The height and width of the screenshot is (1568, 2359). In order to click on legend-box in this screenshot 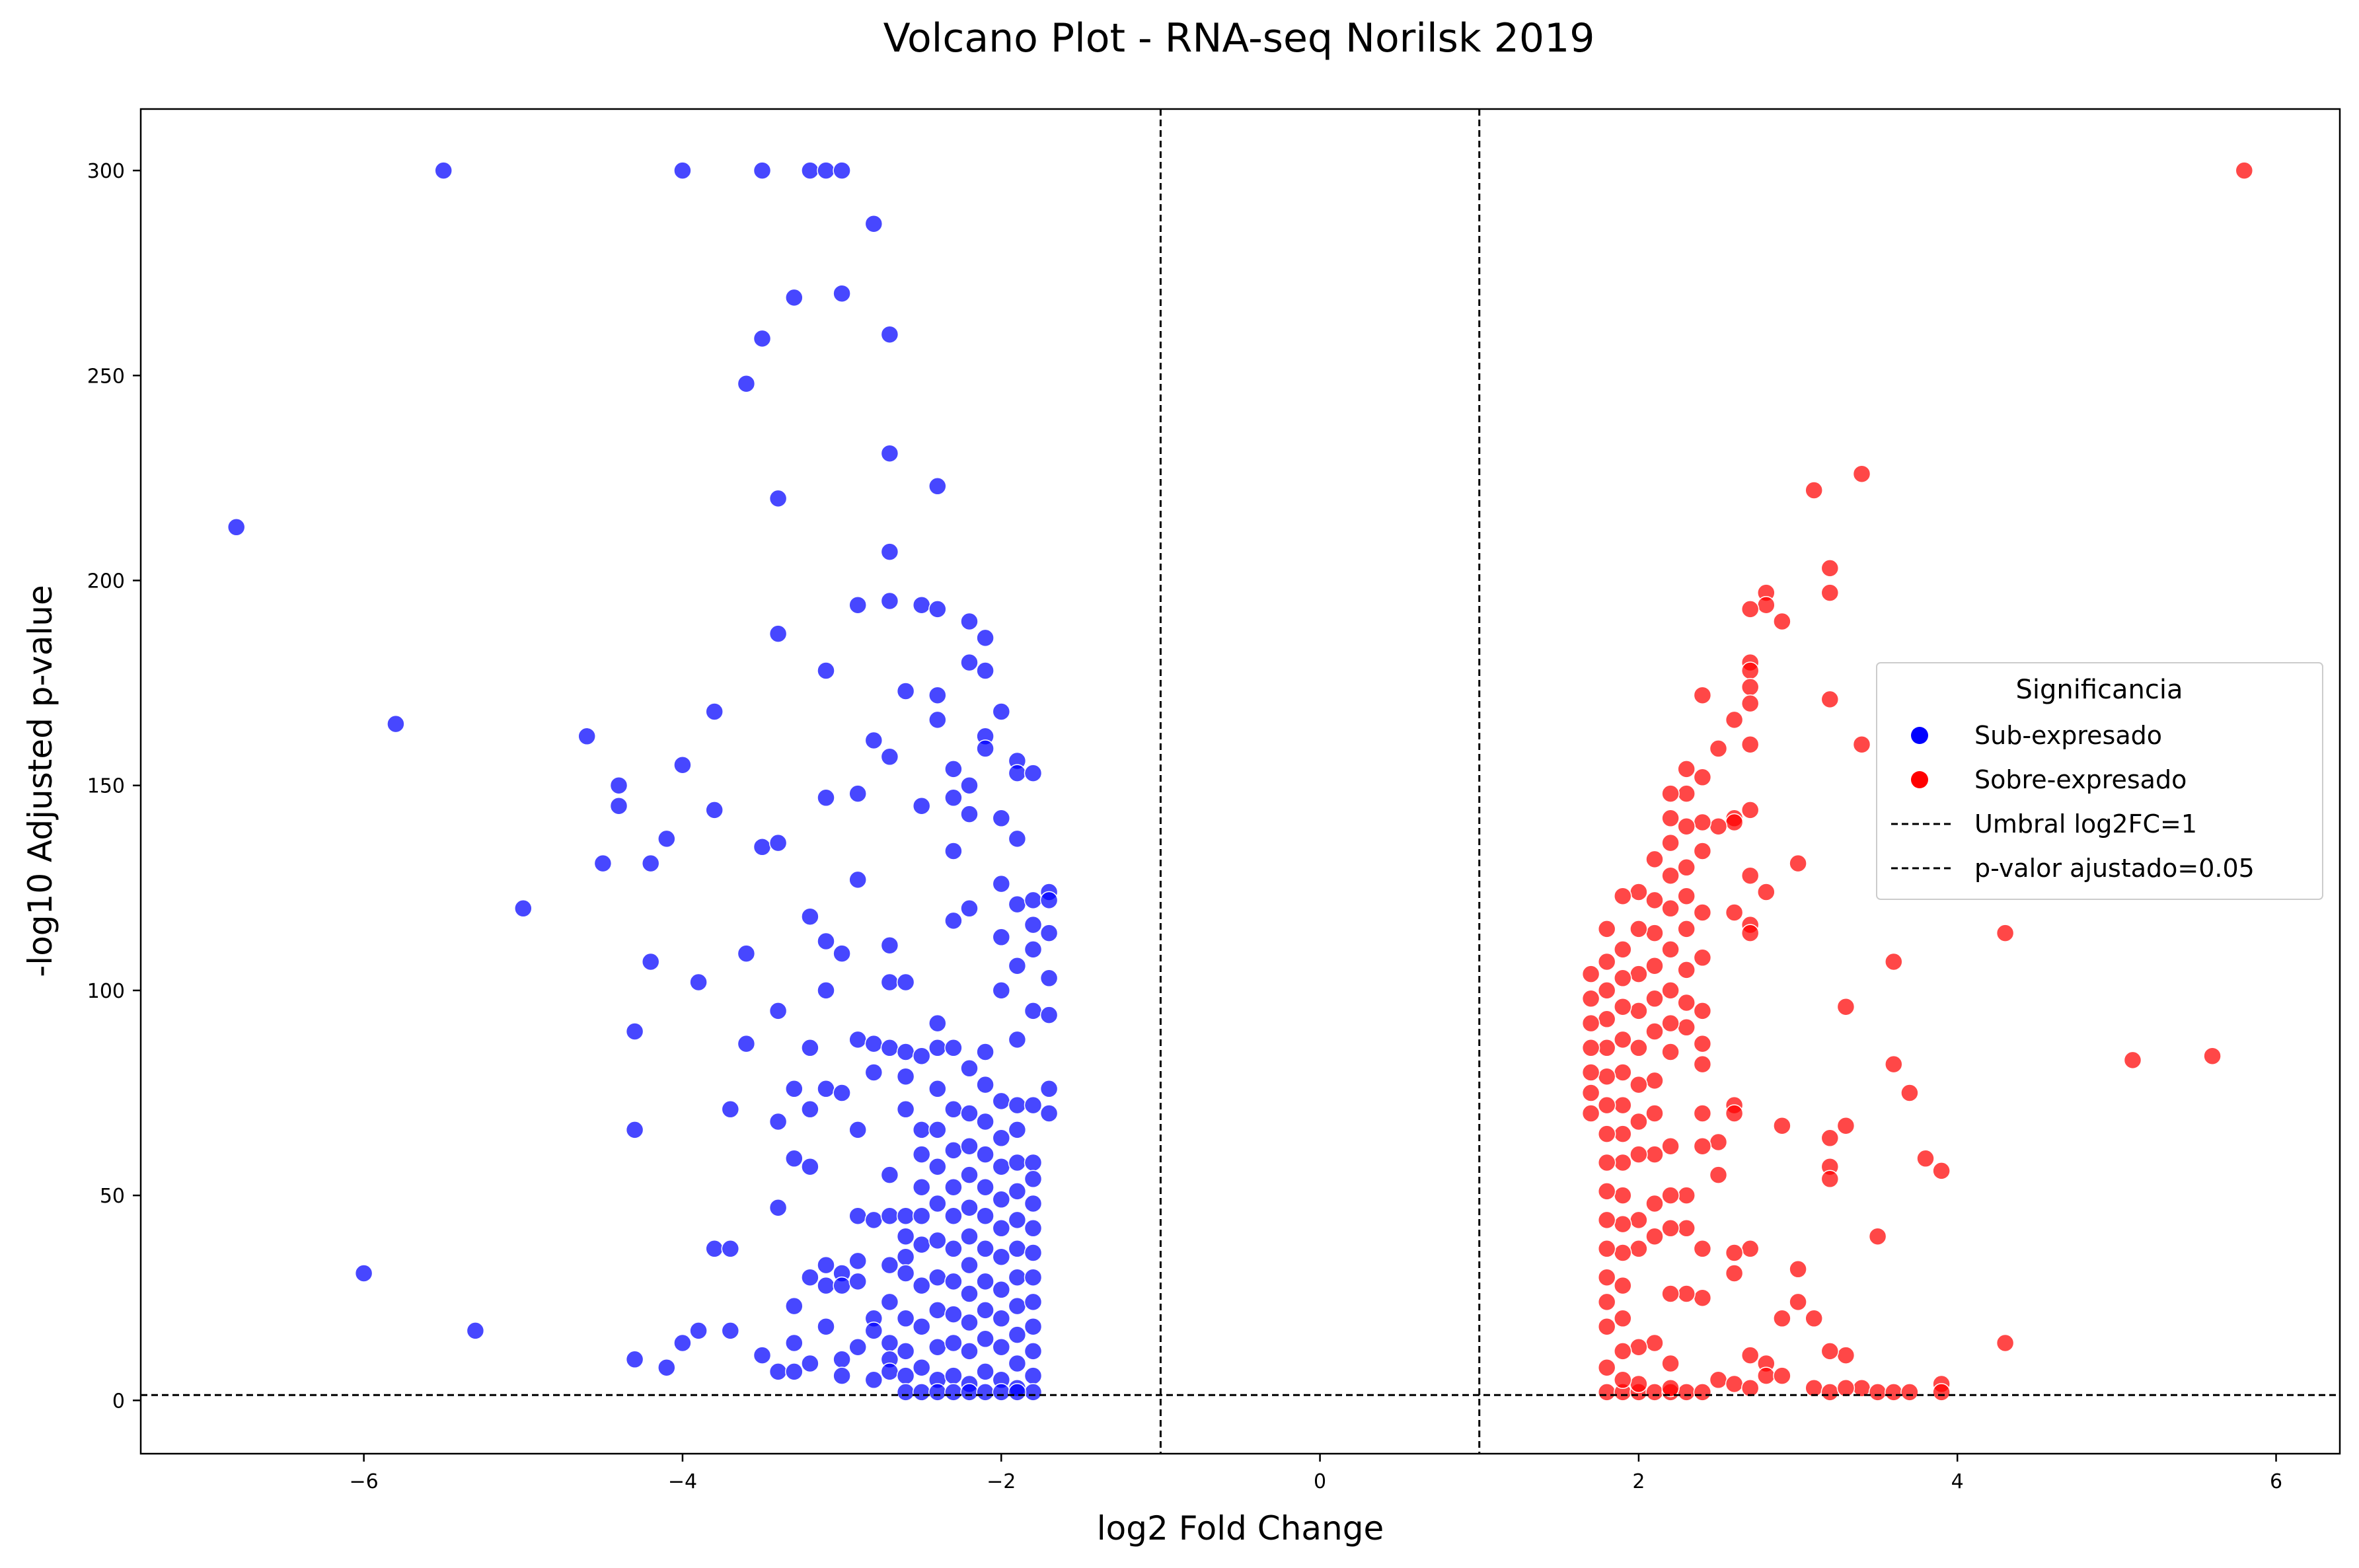, I will do `click(2099, 781)`.